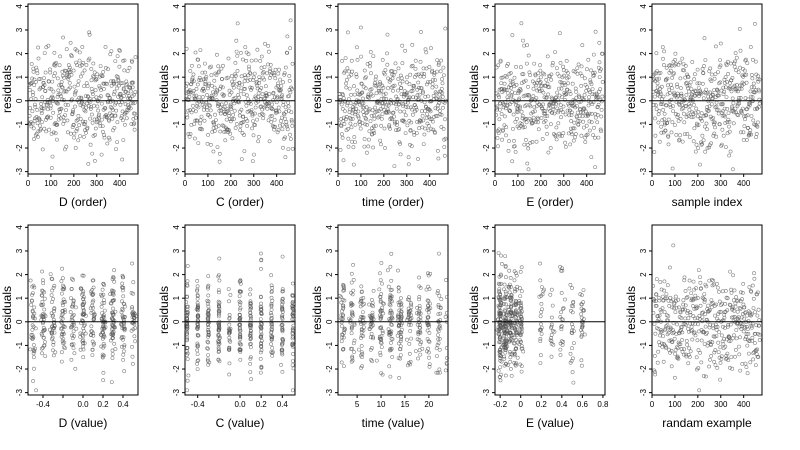  Describe the element at coordinates (643, 321) in the screenshot. I see `y-tick-label: 0` at that location.